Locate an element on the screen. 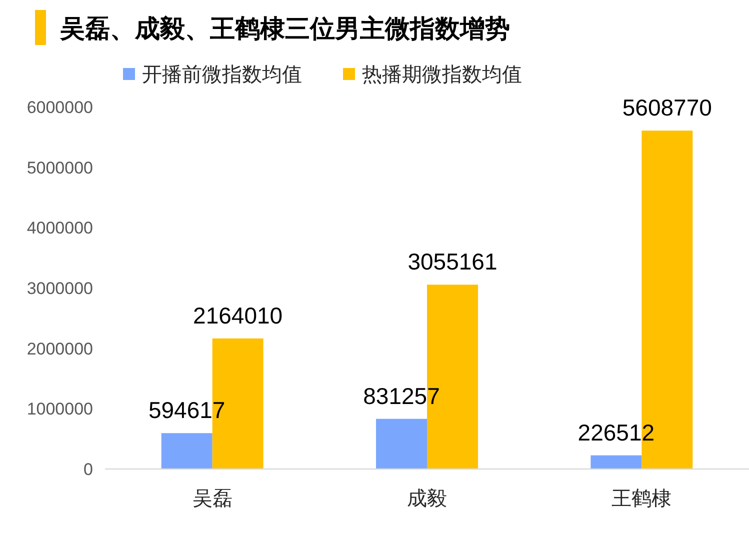 The image size is (749, 536). legend-label: 热播期微指数均值 is located at coordinates (442, 75).